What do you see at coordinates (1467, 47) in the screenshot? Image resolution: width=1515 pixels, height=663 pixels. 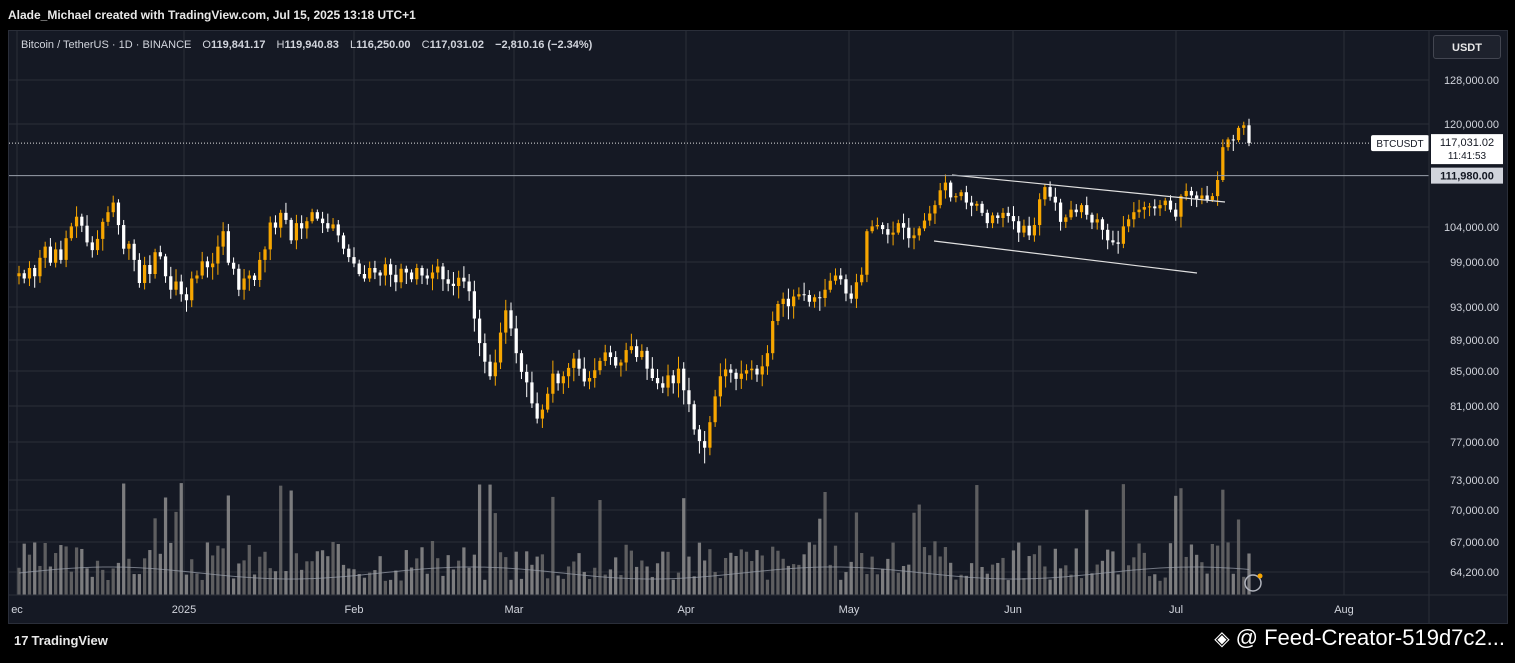 I see `currency-button: USDT` at bounding box center [1467, 47].